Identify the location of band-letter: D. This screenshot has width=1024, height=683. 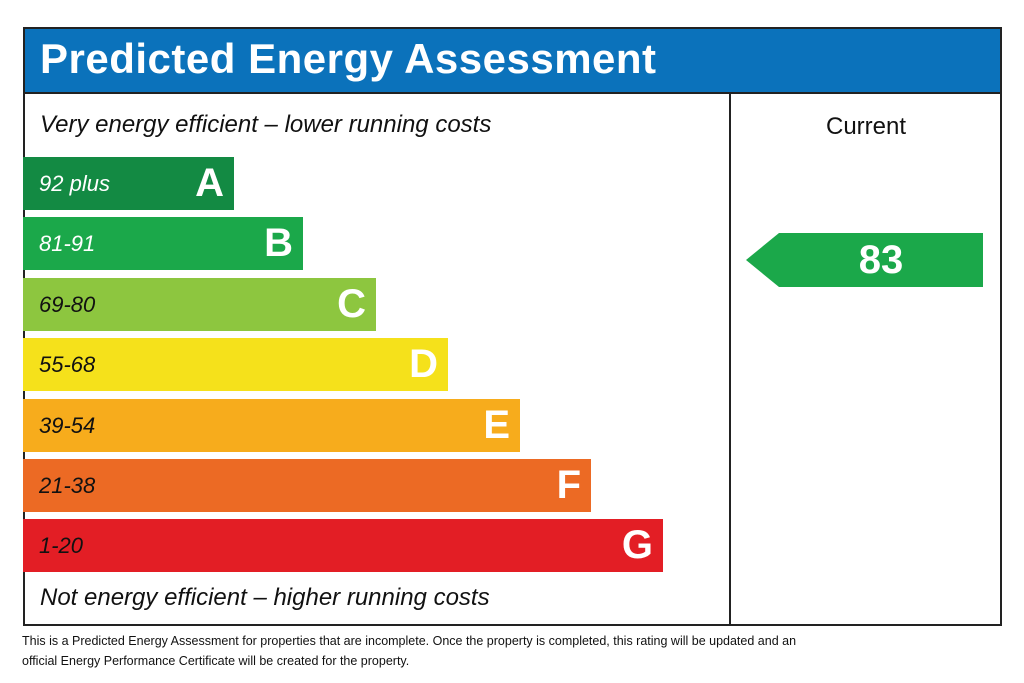
(423, 364).